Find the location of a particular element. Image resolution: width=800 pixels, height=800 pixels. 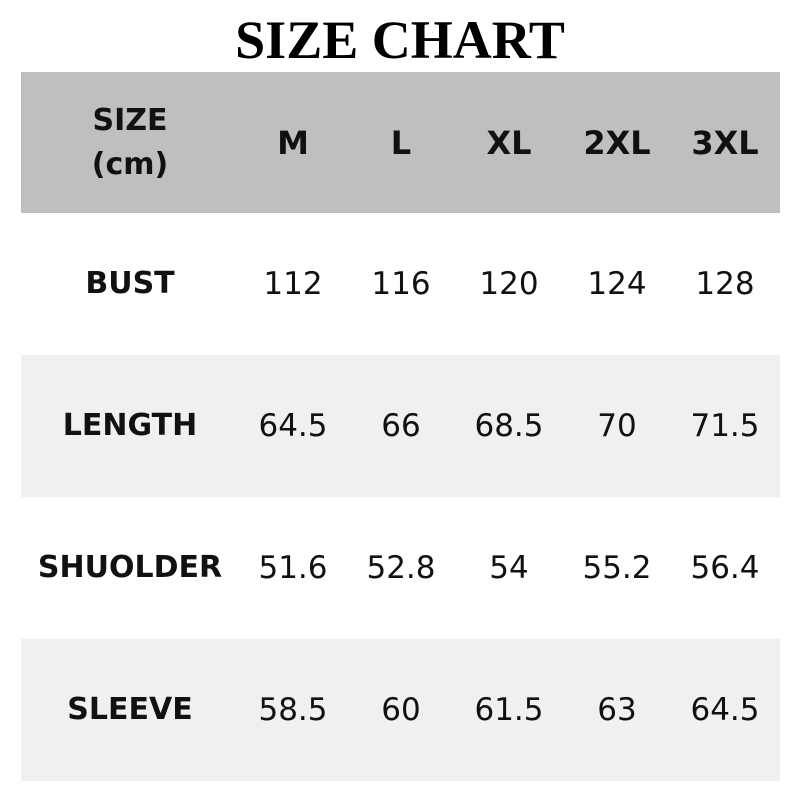

header-label-size: SIZE is located at coordinates (130, 120).